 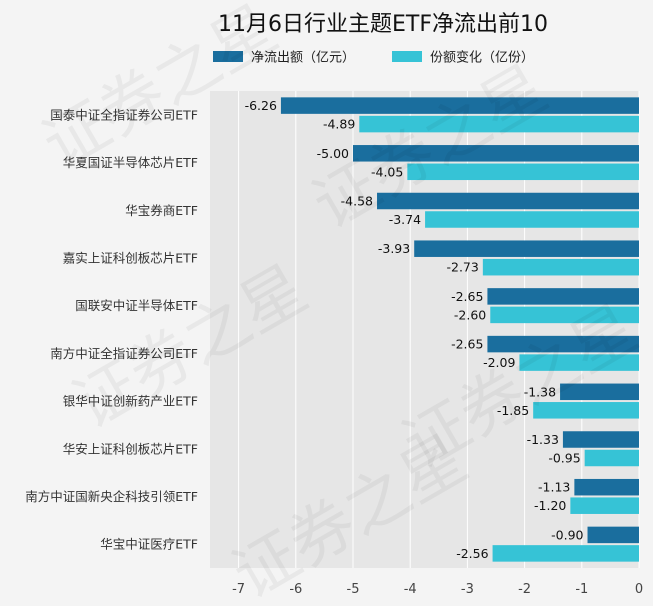 What do you see at coordinates (394, 248) in the screenshot?
I see `data-label: -3.93` at bounding box center [394, 248].